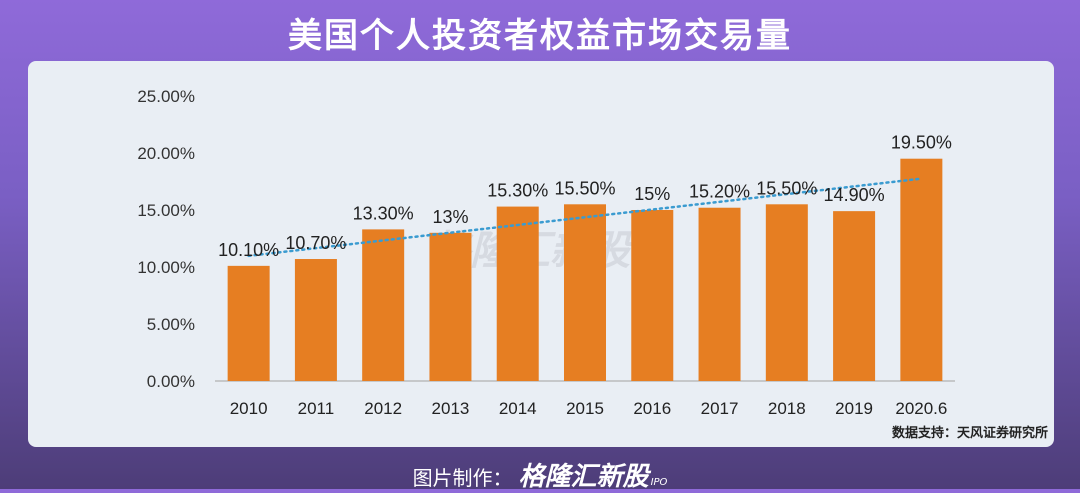 The width and height of the screenshot is (1080, 493). Describe the element at coordinates (166, 210) in the screenshot. I see `y-tick-label: 15.00%` at that location.